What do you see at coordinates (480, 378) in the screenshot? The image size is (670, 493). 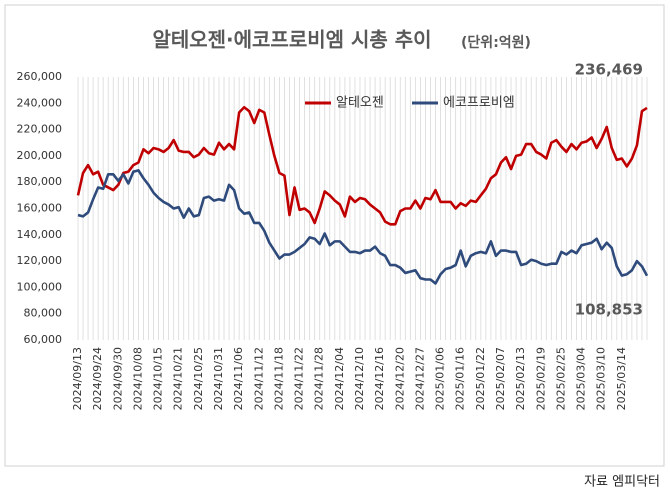 I see `x-tick-label: 2025/01/22` at bounding box center [480, 378].